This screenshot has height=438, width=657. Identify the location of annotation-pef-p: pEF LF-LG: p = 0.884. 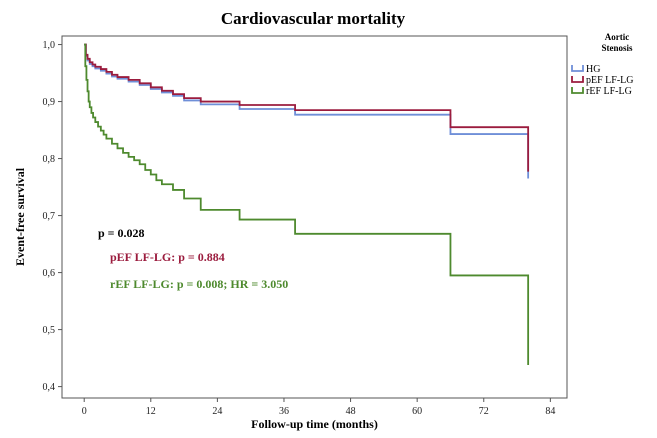
(167, 257).